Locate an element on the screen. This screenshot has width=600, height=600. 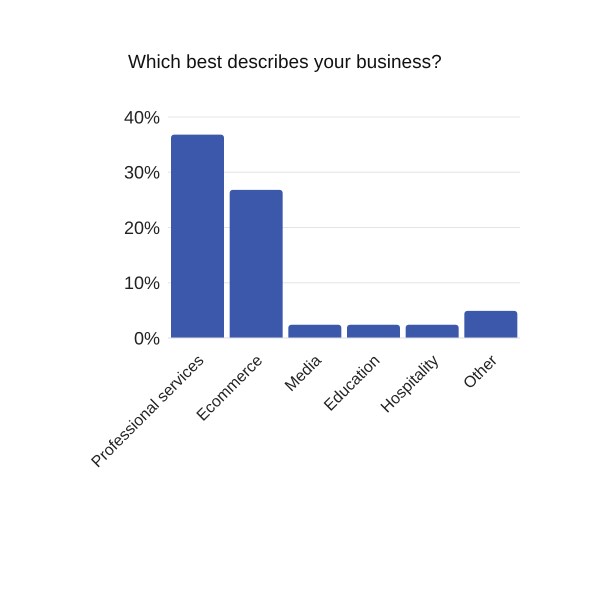
y-tick-label: 10% is located at coordinates (142, 283).